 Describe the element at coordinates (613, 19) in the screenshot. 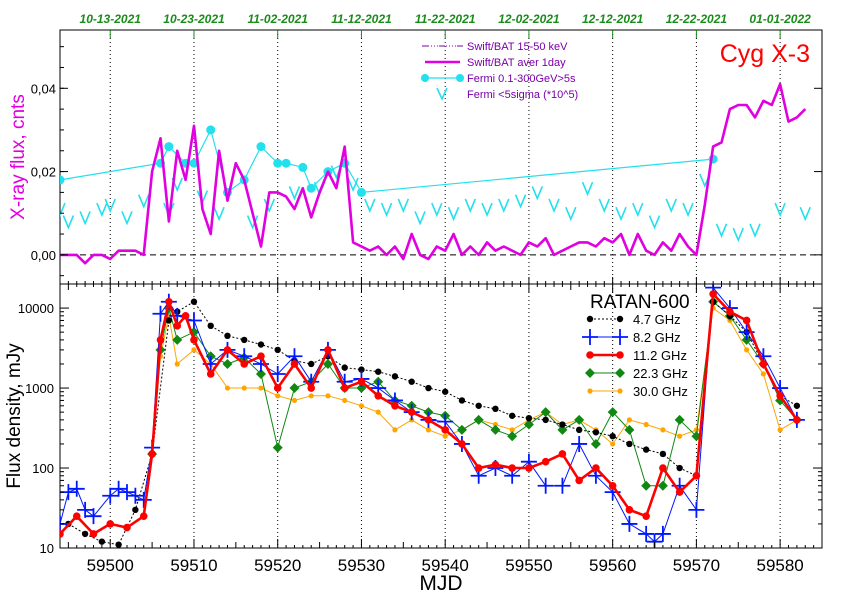

I see `date-label: 12-12-2021` at that location.